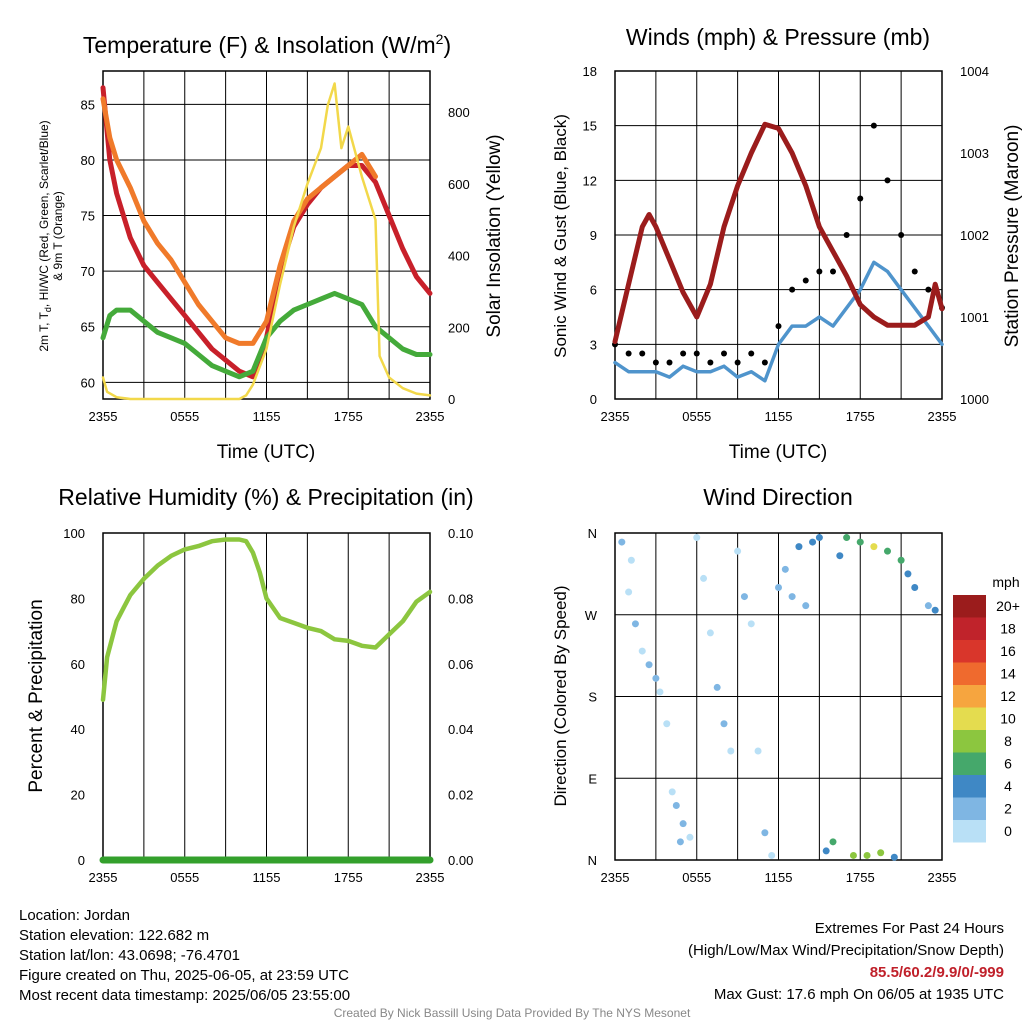 This screenshot has height=1024, width=1024. Describe the element at coordinates (1012, 236) in the screenshot. I see `winds-y2label: Station Pressure (Maroon)` at that location.